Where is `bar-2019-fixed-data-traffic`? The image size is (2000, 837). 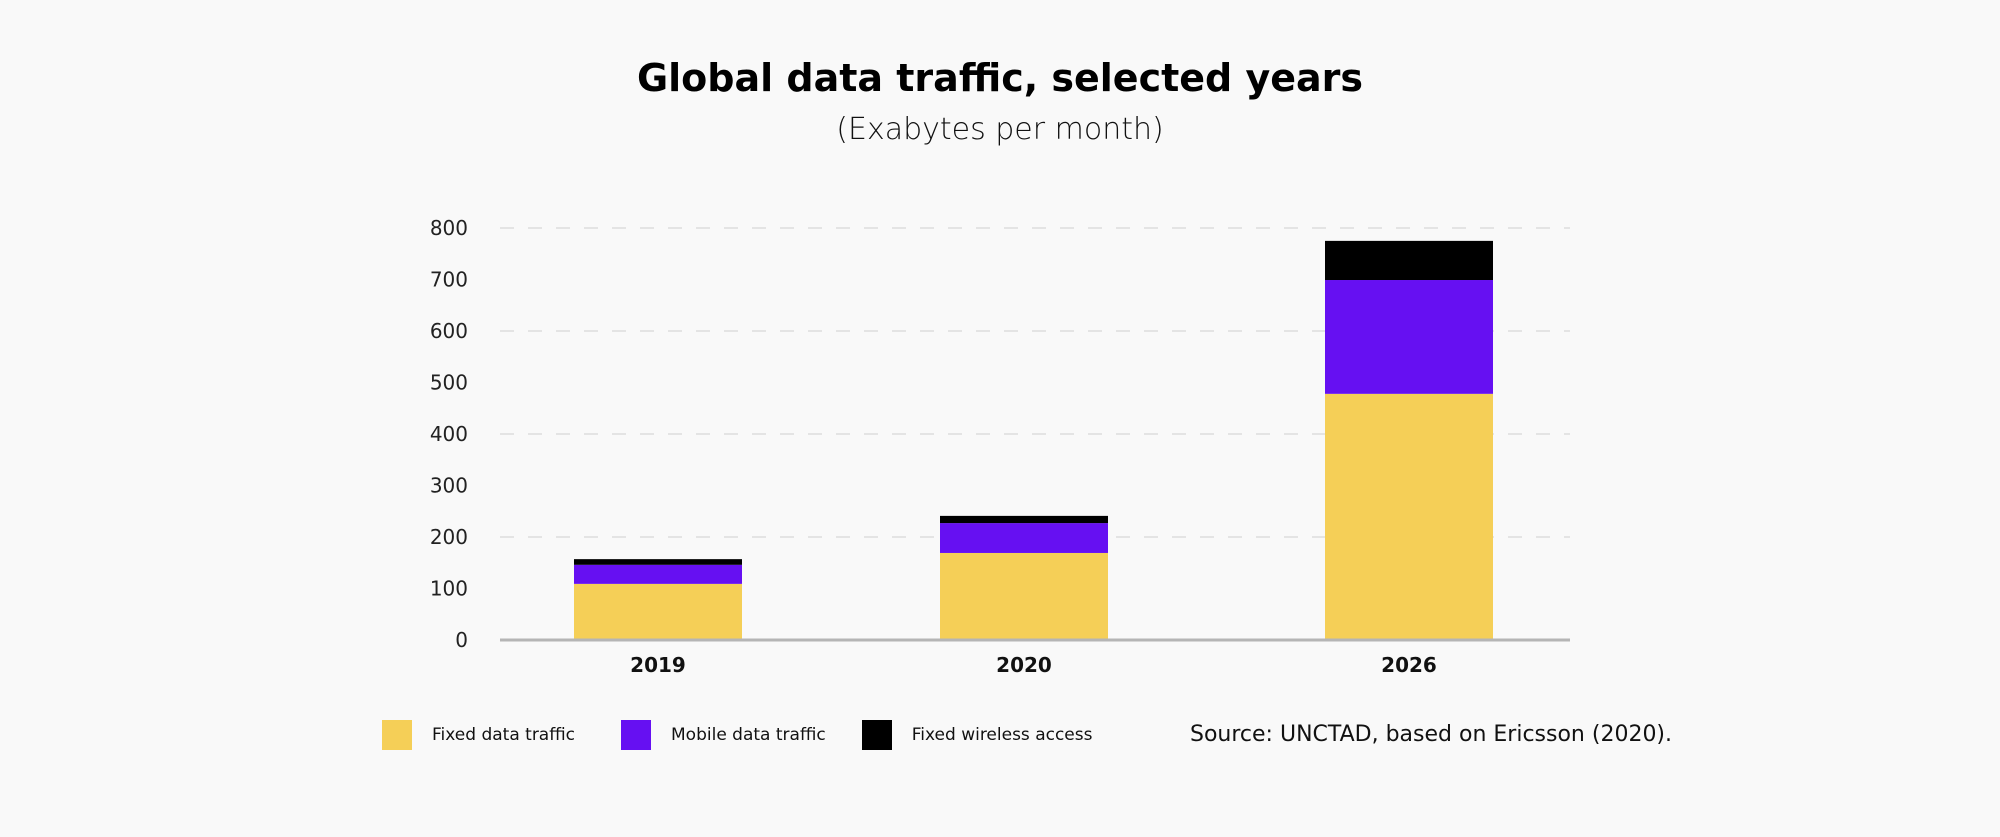
bar-2019-fixed-data-traffic is located at coordinates (658, 611).